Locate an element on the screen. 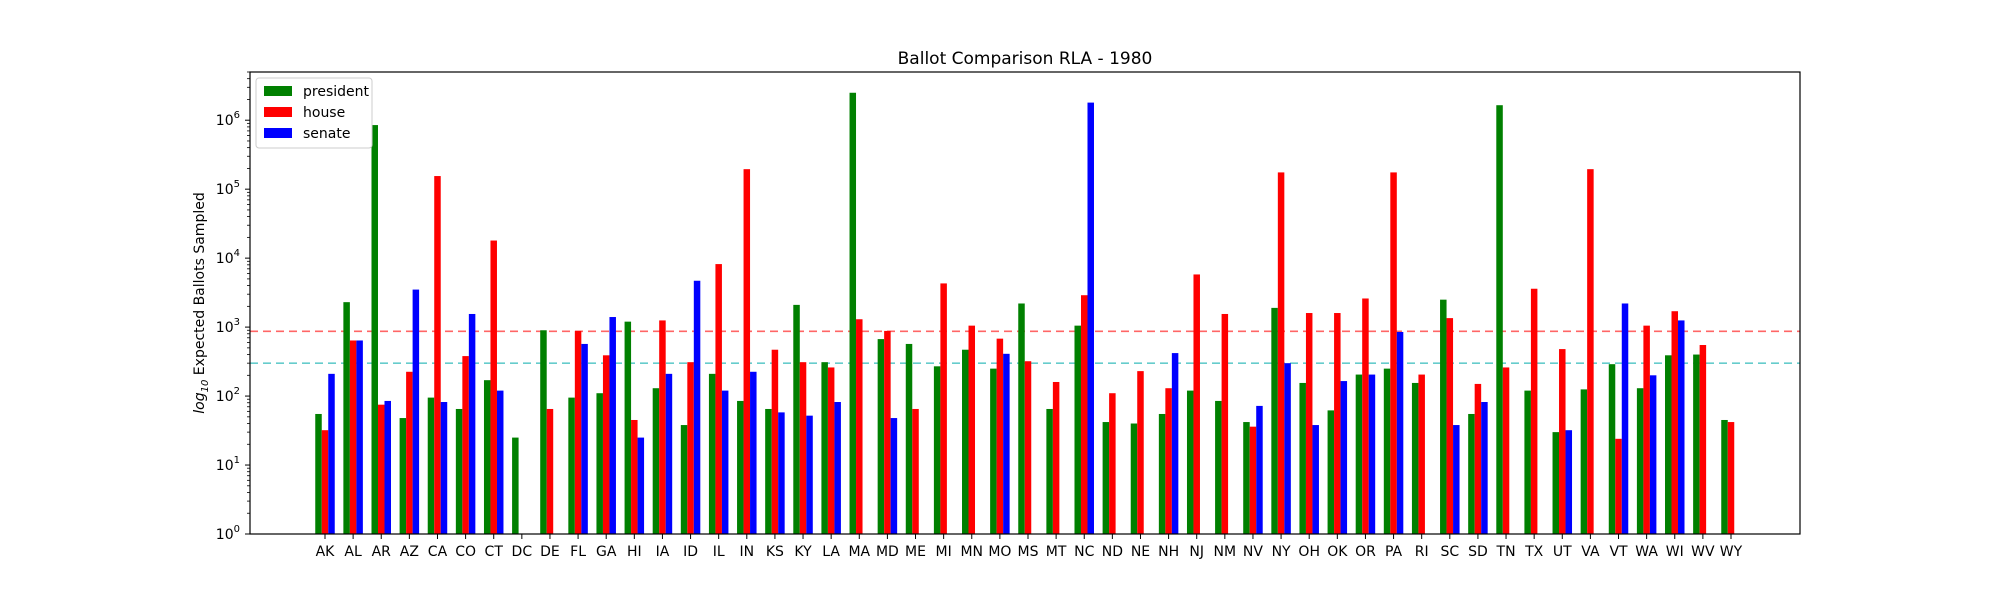  bar-president-id is located at coordinates (684, 479).